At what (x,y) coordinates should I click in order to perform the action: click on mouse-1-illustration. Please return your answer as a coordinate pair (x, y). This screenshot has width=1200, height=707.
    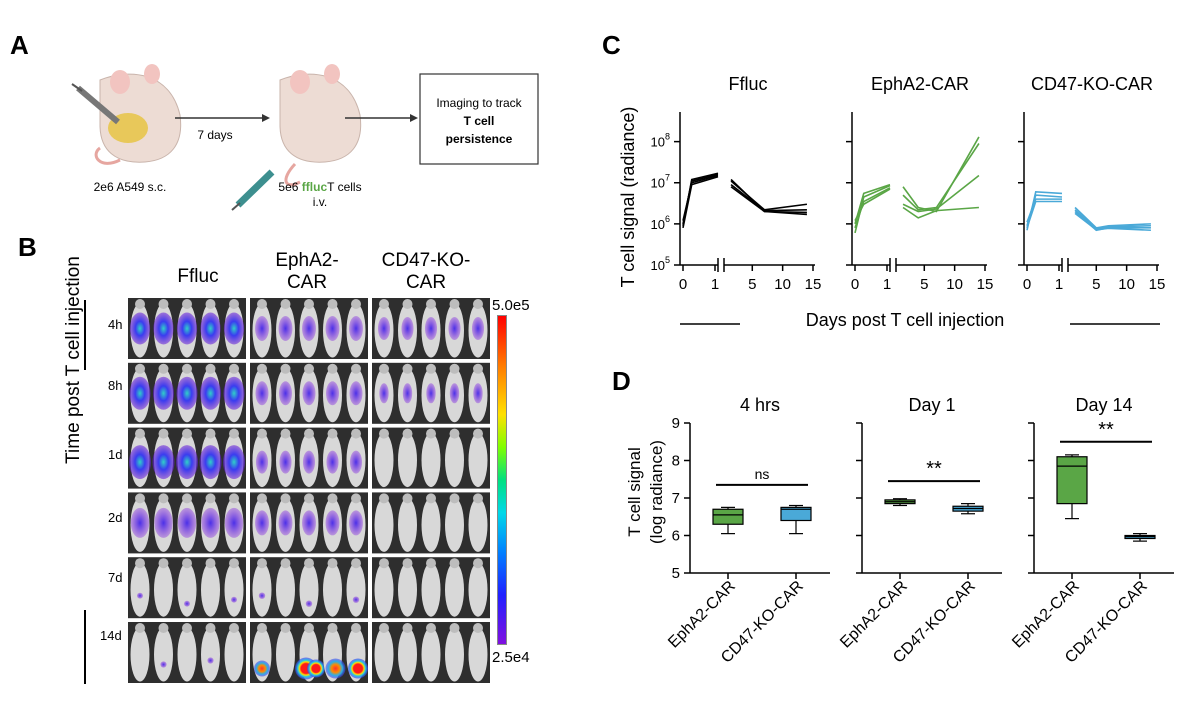
    Looking at the image, I should click on (126, 114).